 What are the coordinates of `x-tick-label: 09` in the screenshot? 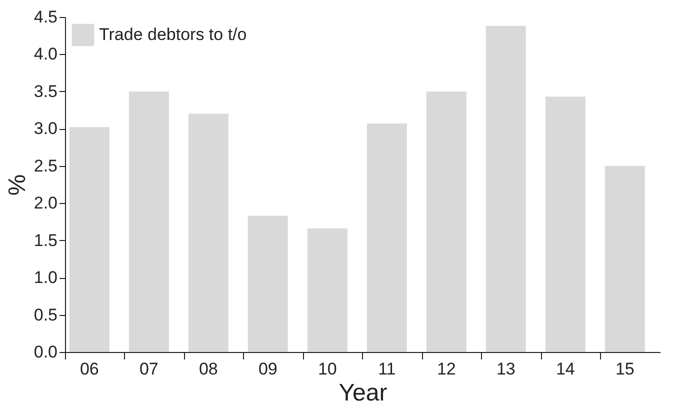 It's located at (268, 369).